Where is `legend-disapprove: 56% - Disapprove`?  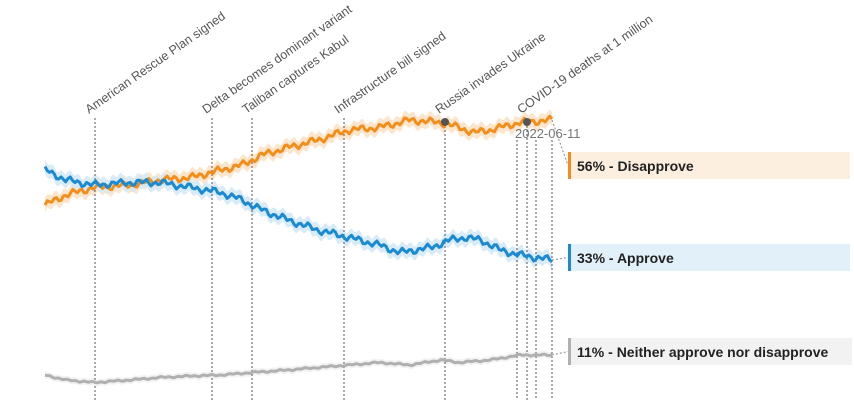
legend-disapprove: 56% - Disapprove is located at coordinates (709, 165).